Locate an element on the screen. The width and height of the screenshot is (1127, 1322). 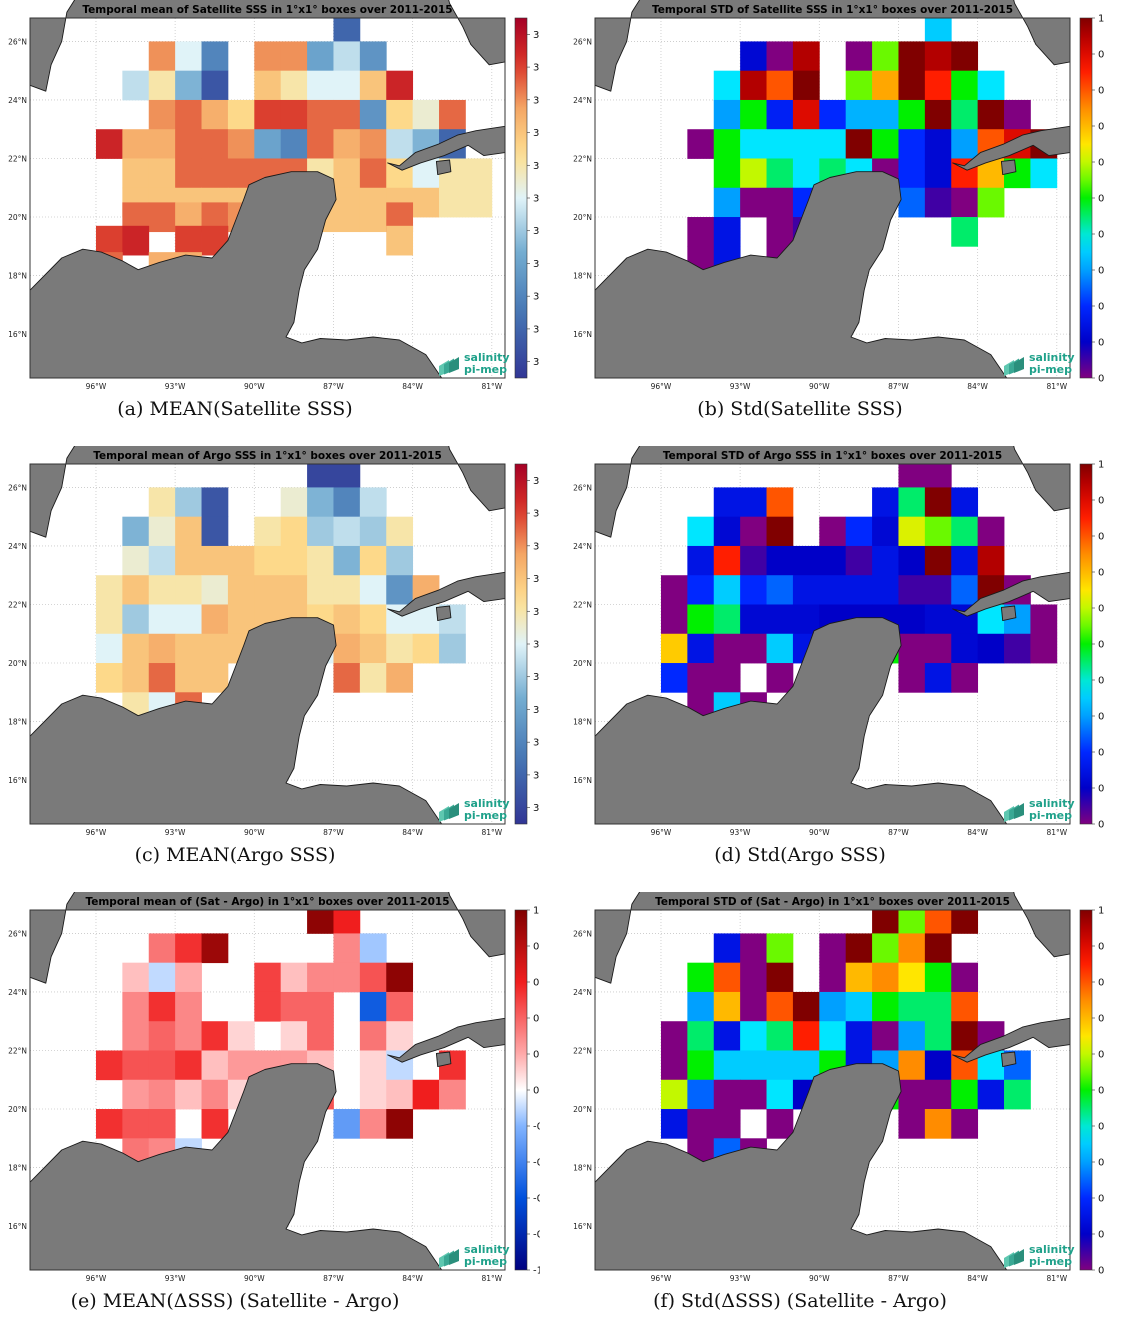
colorbar-tick-label: 36 is located at coordinates (536, 199).